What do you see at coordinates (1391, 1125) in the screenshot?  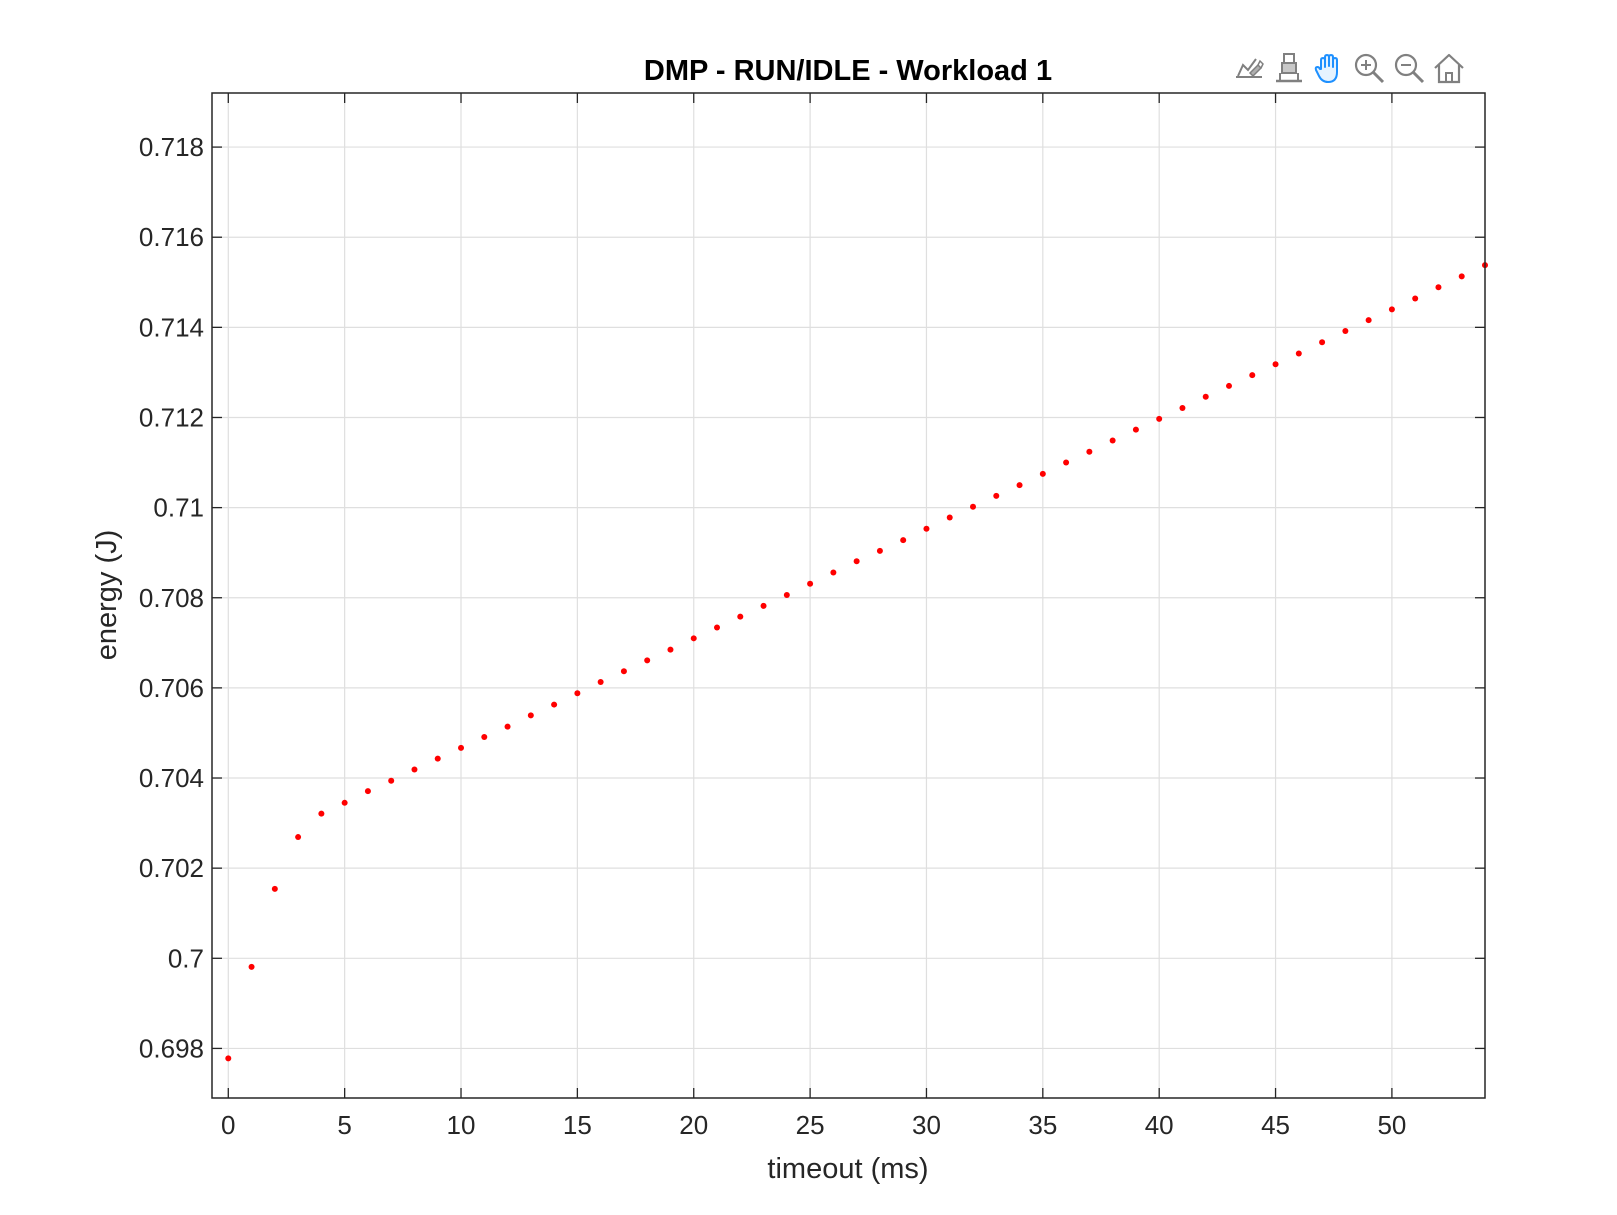 I see `x-tick-label: 50` at bounding box center [1391, 1125].